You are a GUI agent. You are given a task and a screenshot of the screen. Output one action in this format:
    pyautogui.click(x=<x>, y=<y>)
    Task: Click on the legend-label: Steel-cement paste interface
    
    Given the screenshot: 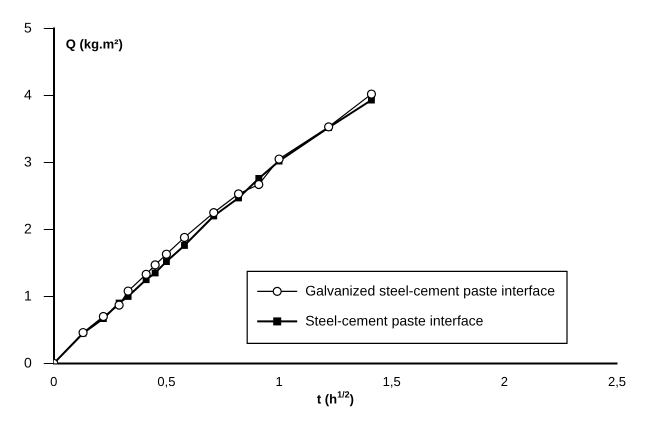 What is the action you would take?
    pyautogui.click(x=394, y=320)
    